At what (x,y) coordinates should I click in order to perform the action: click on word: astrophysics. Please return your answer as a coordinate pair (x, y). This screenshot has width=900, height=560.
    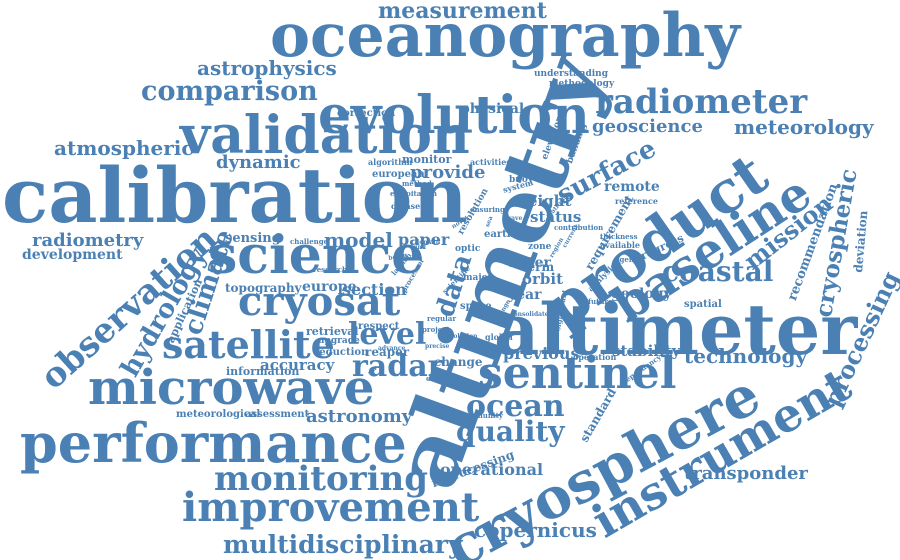
    Looking at the image, I should click on (267, 68).